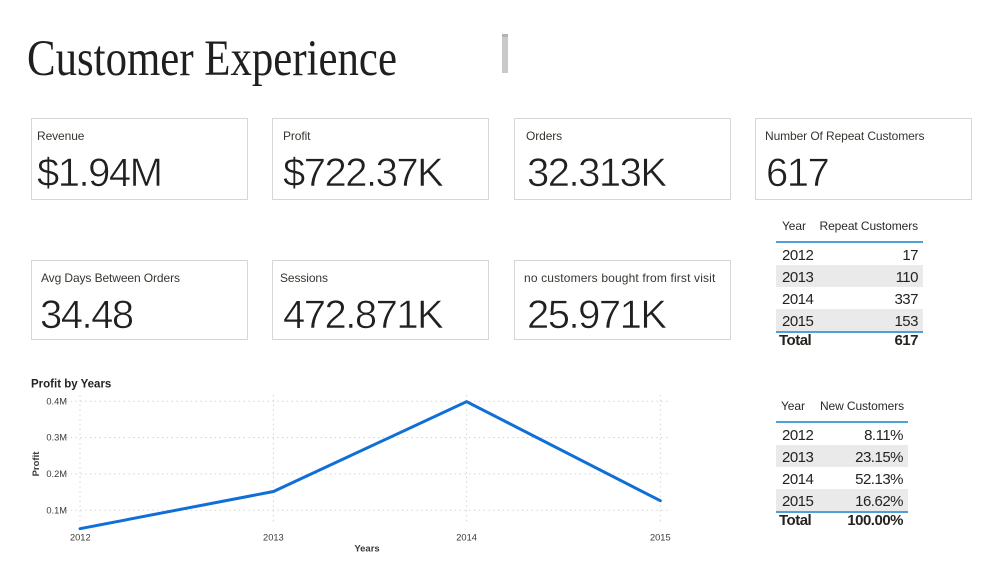 This screenshot has height=563, width=1000. I want to click on svg-text: 2015, so click(660, 538).